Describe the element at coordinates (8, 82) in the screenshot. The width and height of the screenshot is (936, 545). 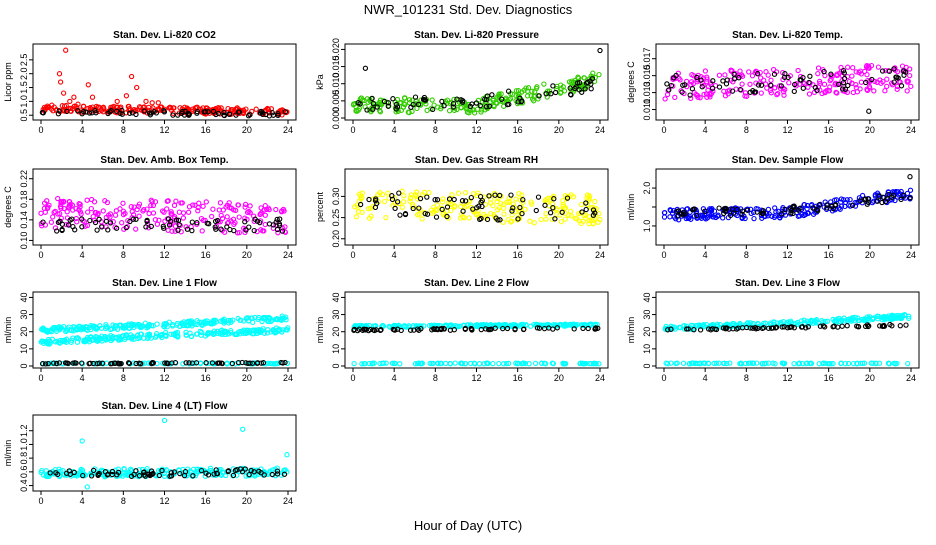
I see `y-axis-label: Licor ppm` at that location.